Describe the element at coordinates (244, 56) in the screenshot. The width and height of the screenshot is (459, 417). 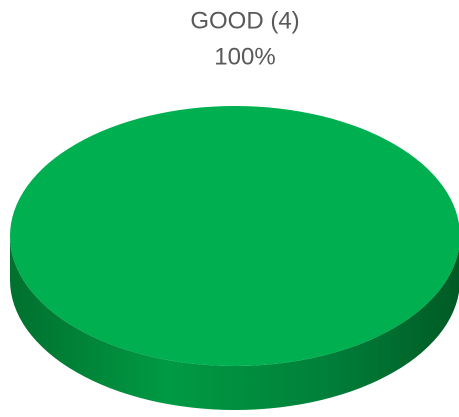
I see `slice-value-label: 100%` at that location.